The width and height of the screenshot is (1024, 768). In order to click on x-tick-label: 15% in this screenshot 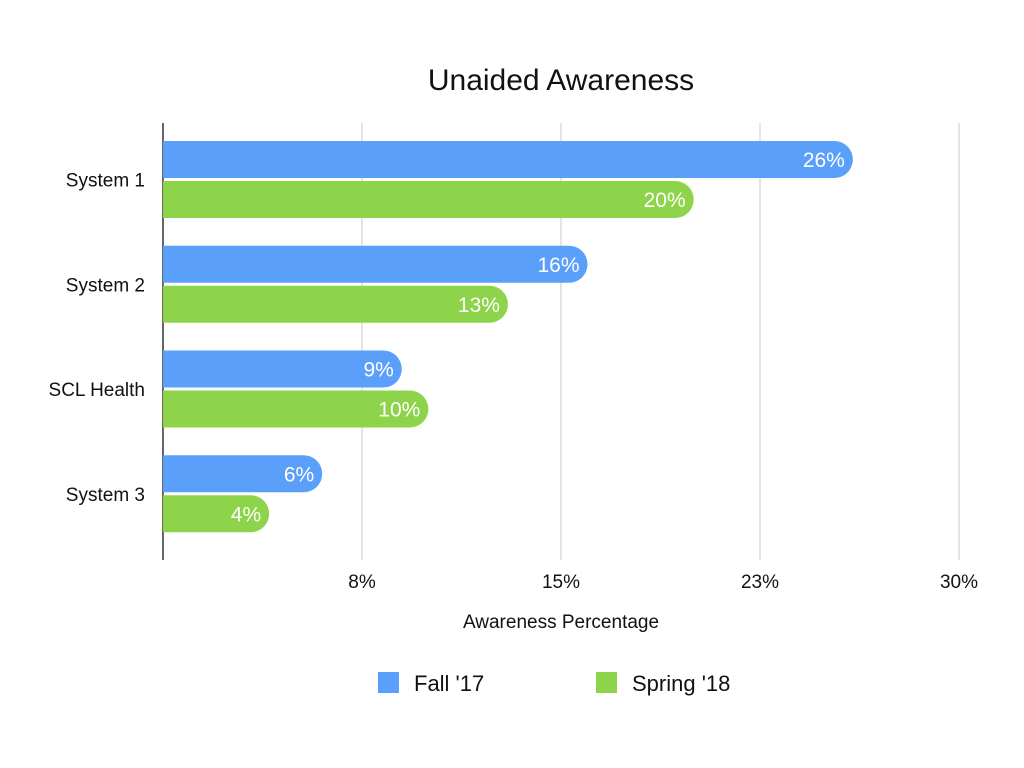, I will do `click(561, 582)`.